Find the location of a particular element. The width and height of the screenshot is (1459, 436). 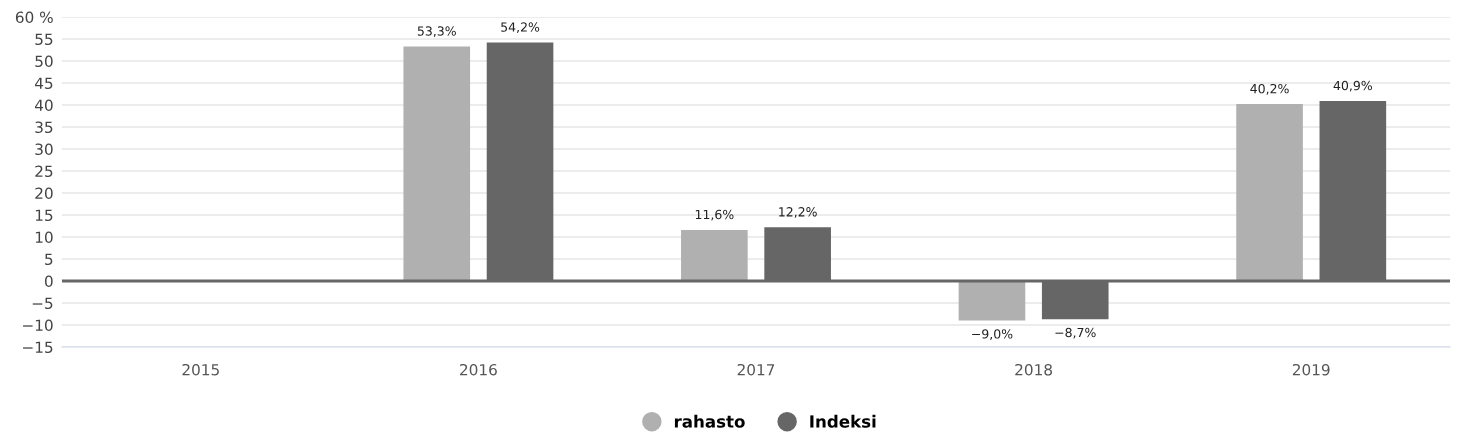

y-tick-label: −5 is located at coordinates (42, 303).